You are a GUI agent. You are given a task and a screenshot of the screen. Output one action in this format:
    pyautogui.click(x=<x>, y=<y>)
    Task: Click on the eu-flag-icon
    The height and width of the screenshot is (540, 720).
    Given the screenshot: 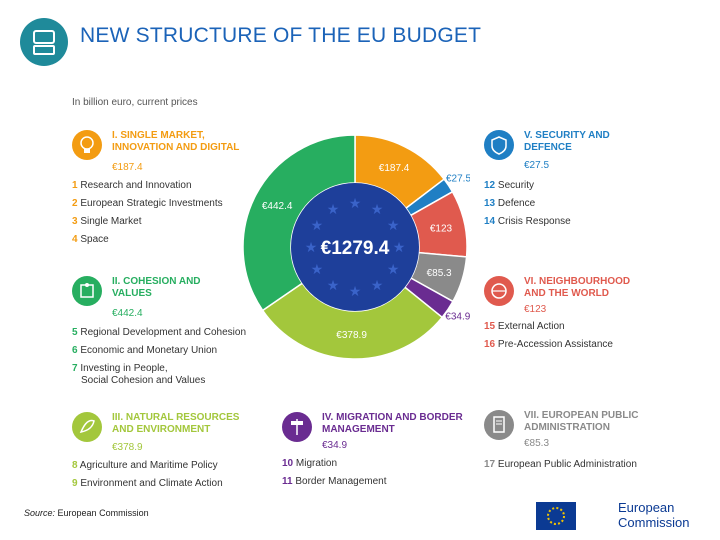 What is the action you would take?
    pyautogui.click(x=556, y=516)
    